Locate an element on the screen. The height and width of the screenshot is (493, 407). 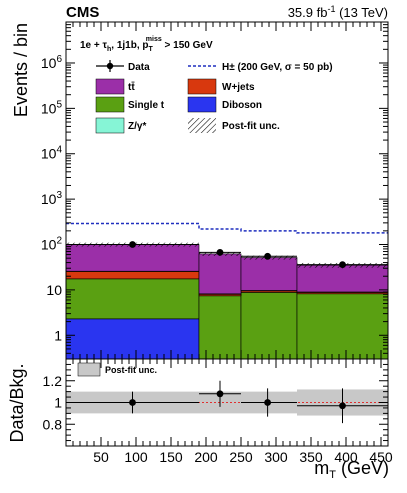
legend-wjets-label: W+jets is located at coordinates (238, 87).